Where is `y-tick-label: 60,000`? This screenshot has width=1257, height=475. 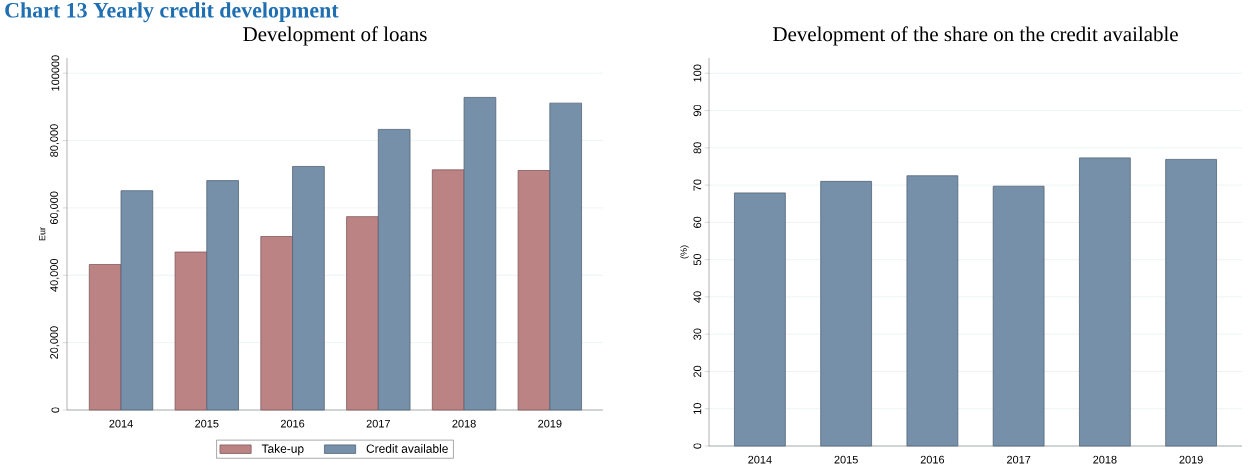
y-tick-label: 60,000 is located at coordinates (55, 208).